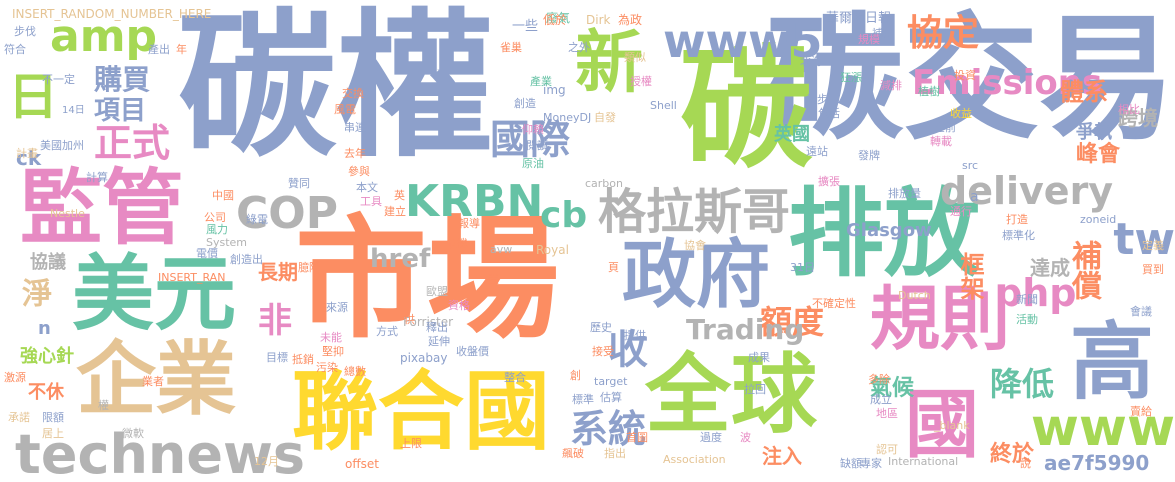  Describe the element at coordinates (355, 127) in the screenshot. I see `word-cloud-word: 串連` at that location.